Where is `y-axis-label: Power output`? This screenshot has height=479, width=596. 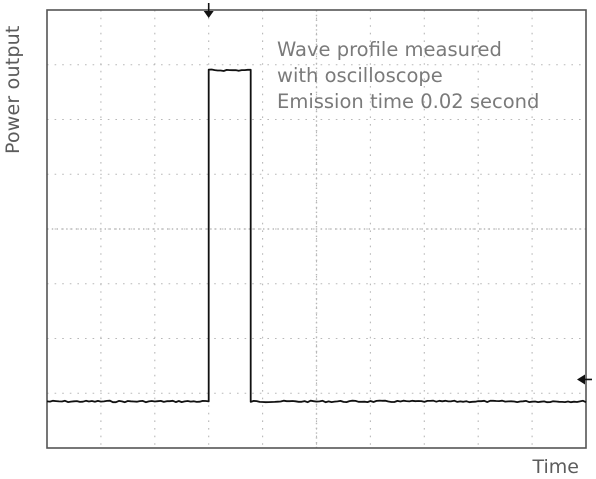 y-axis-label: Power output is located at coordinates (13, 89).